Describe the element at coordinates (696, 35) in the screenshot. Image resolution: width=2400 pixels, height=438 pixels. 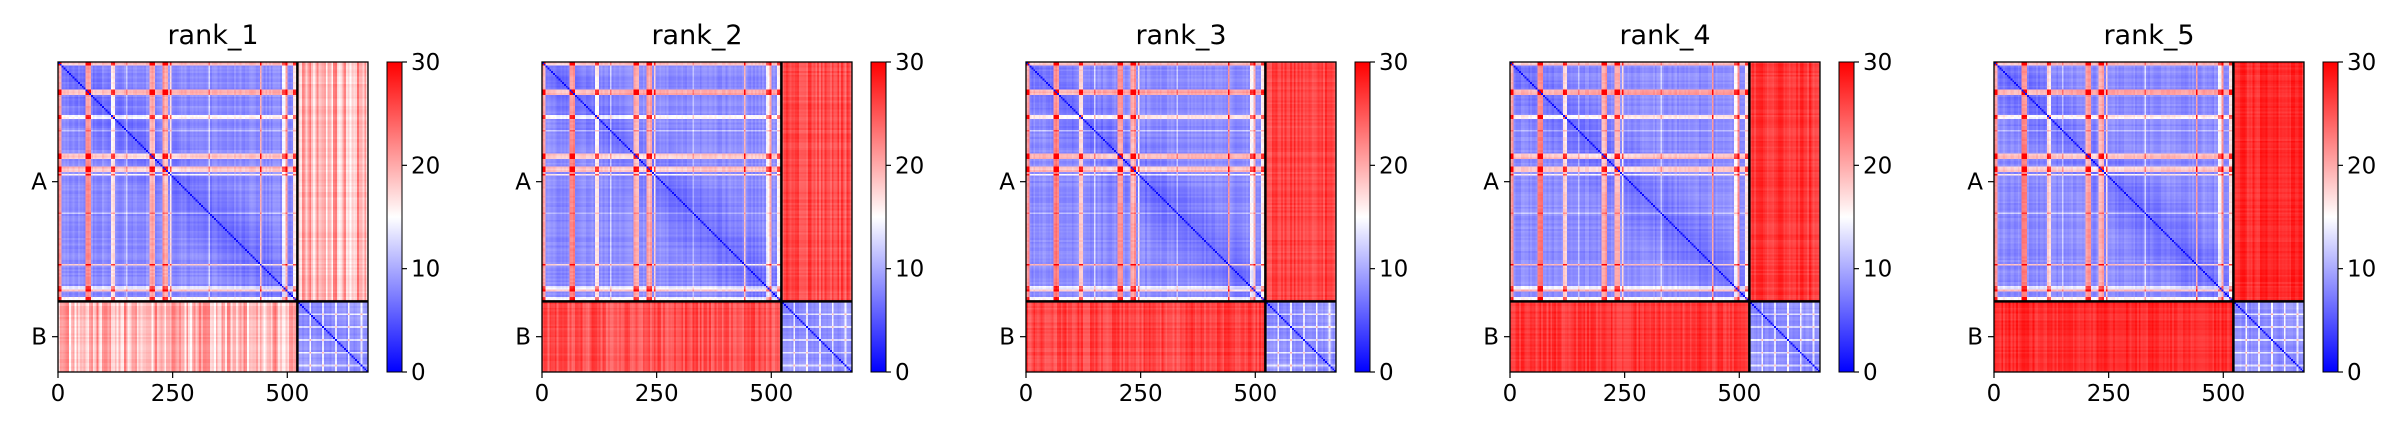
I see `chart-title: rank_2` at that location.